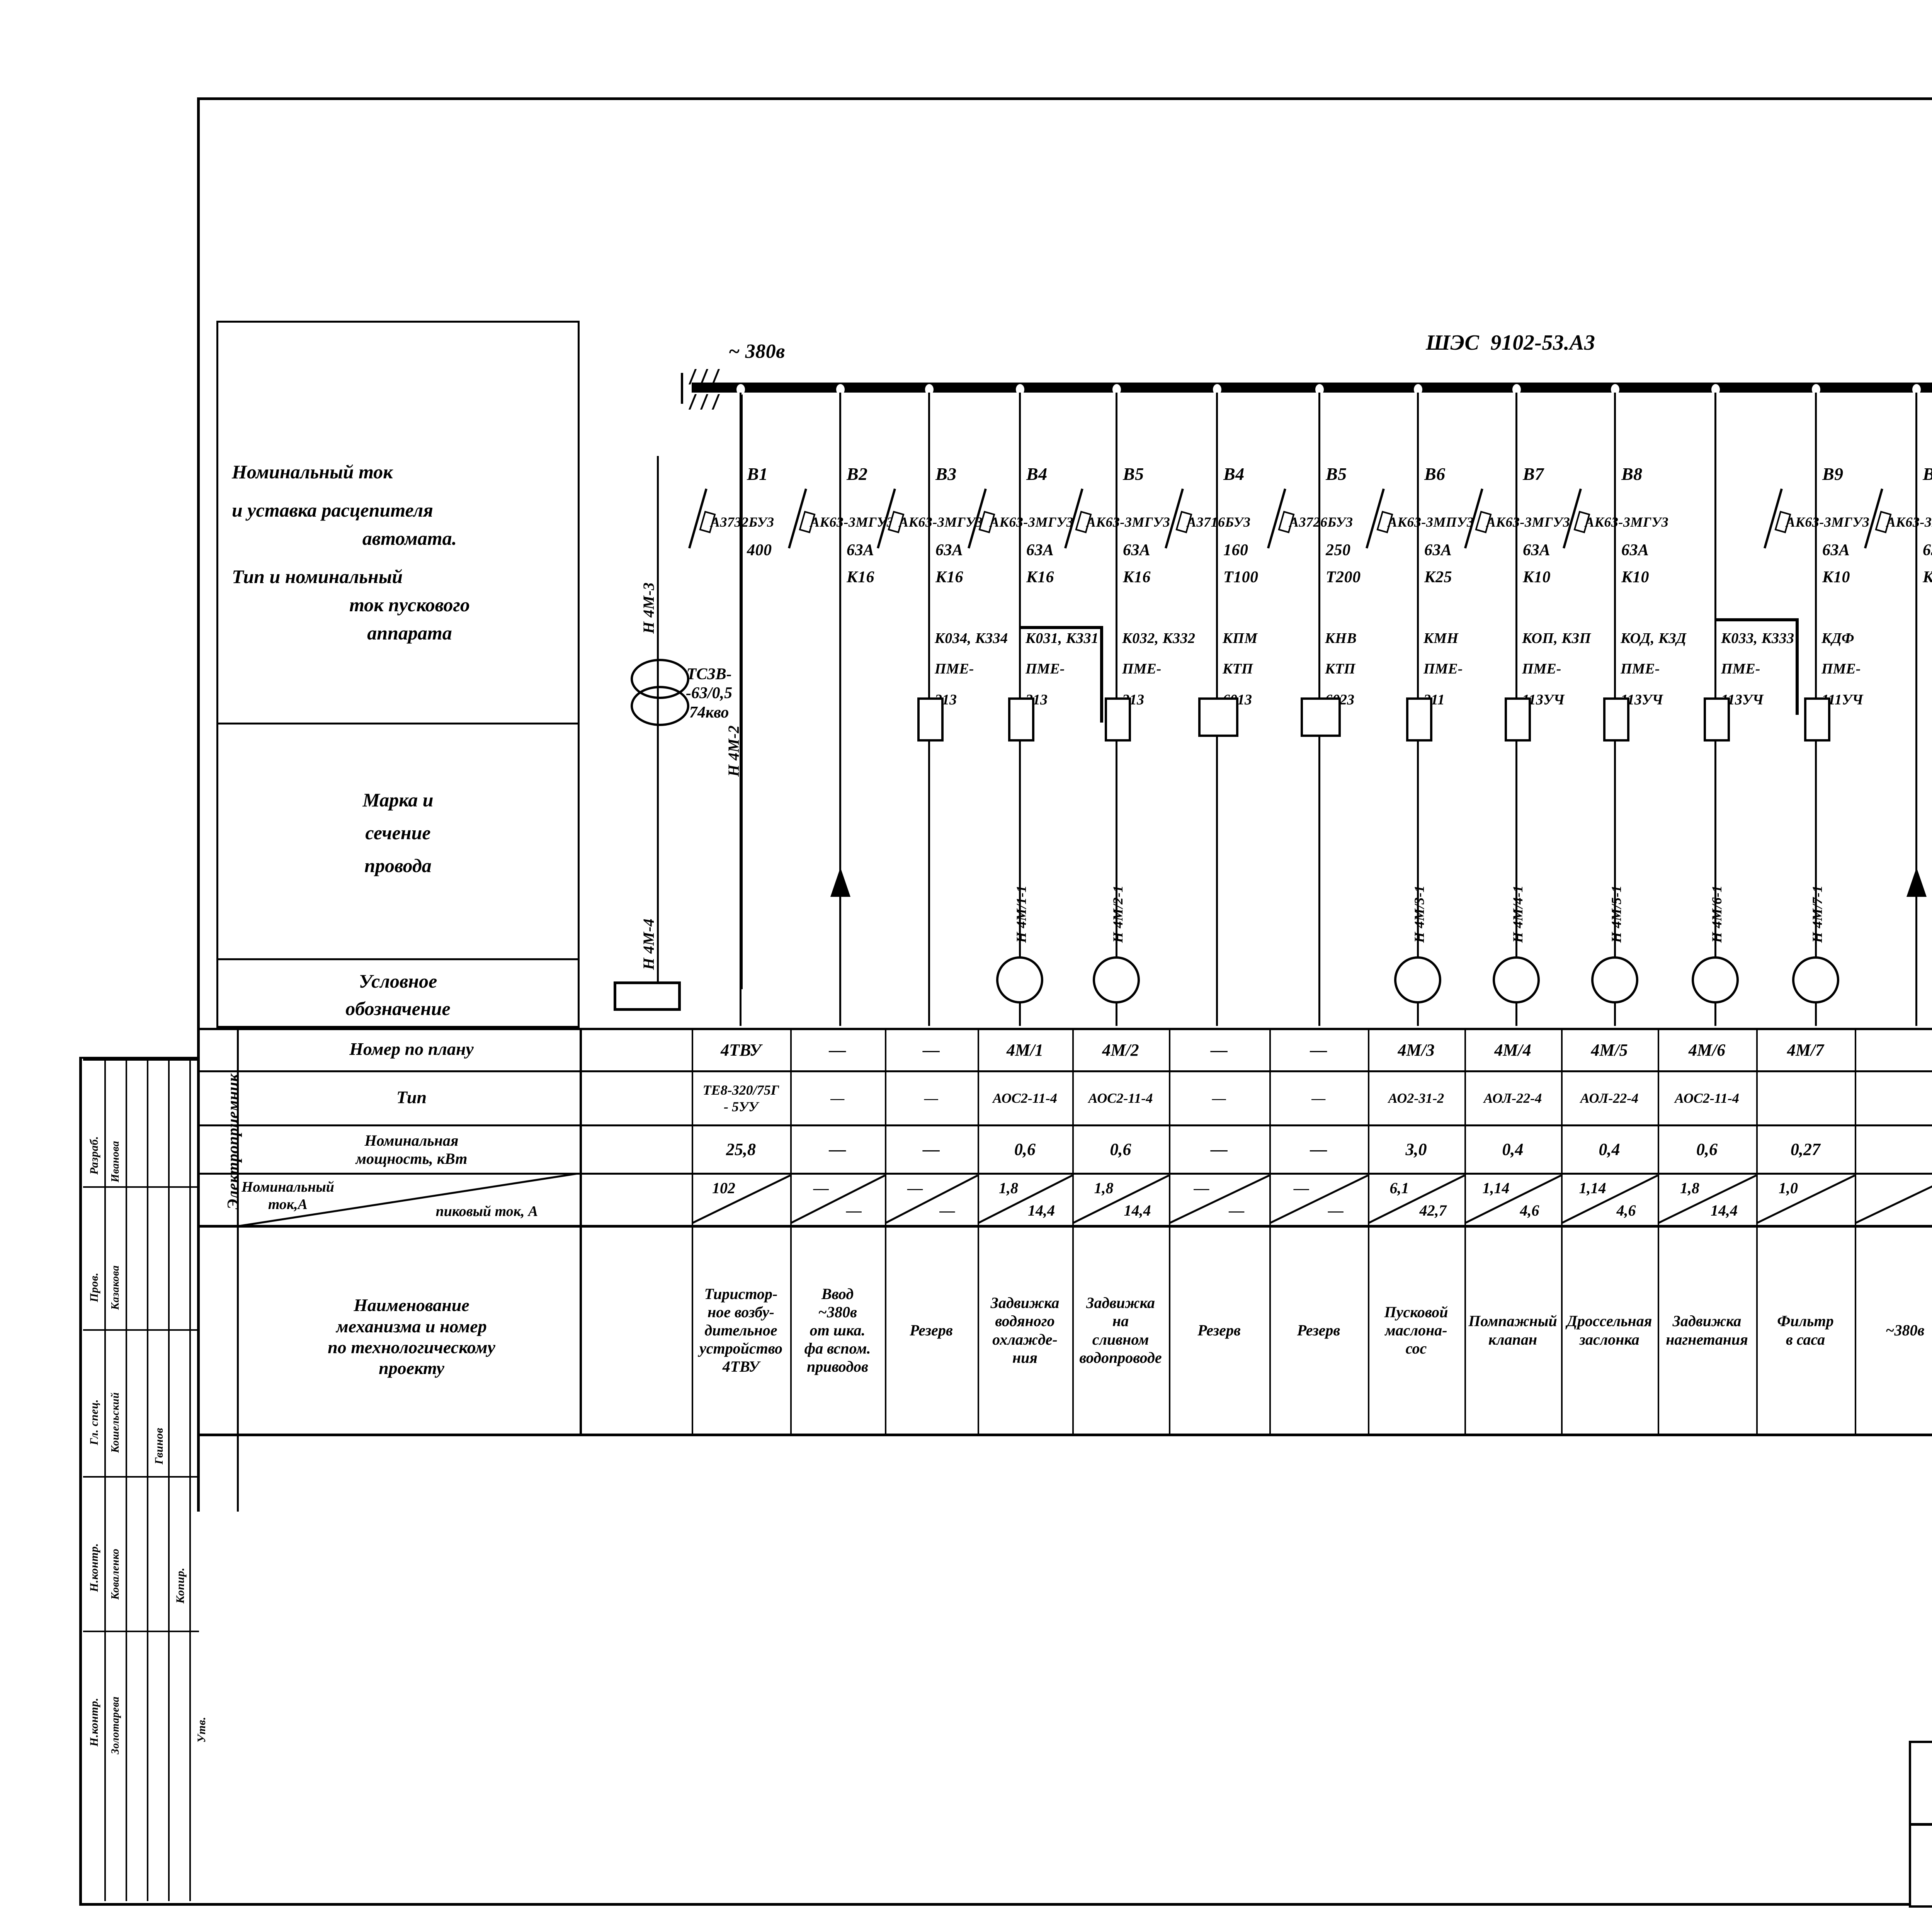 This screenshot has height=1932, width=1932. Describe the element at coordinates (1241, 638) in the screenshot. I see `starter-tag-B6: КПМ` at that location.